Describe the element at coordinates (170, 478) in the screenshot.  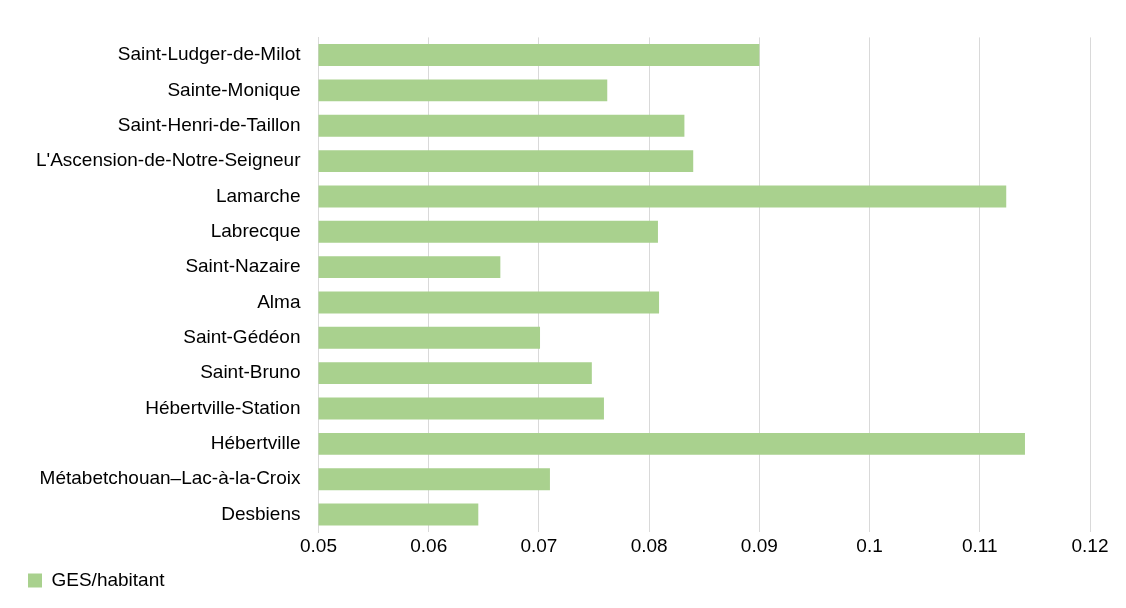
I see `y-tick-label: Métabetchouan–Lac-à-la-Croix` at that location.